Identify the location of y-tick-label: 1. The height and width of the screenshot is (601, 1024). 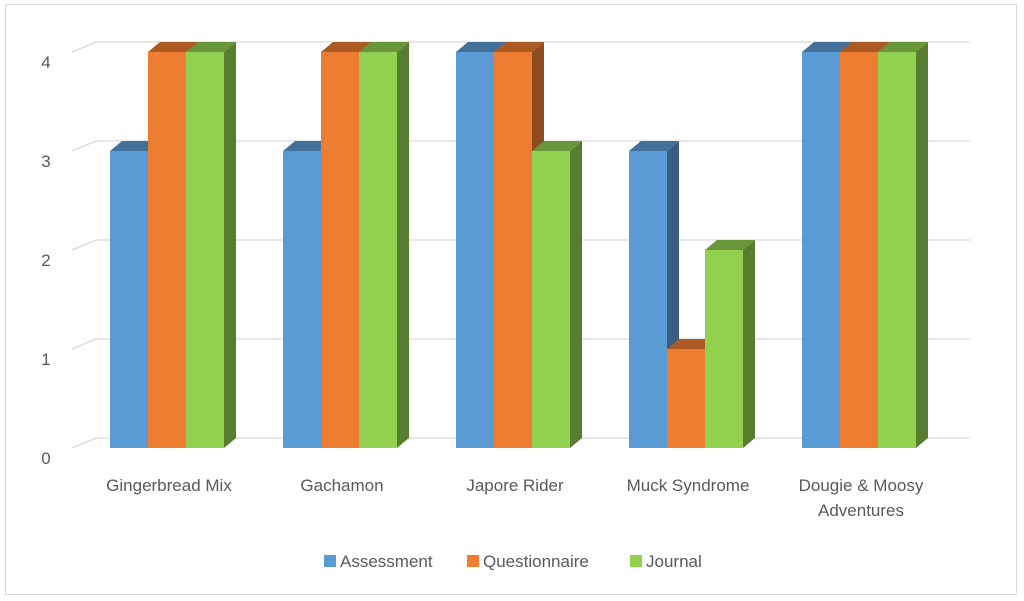
(45, 359).